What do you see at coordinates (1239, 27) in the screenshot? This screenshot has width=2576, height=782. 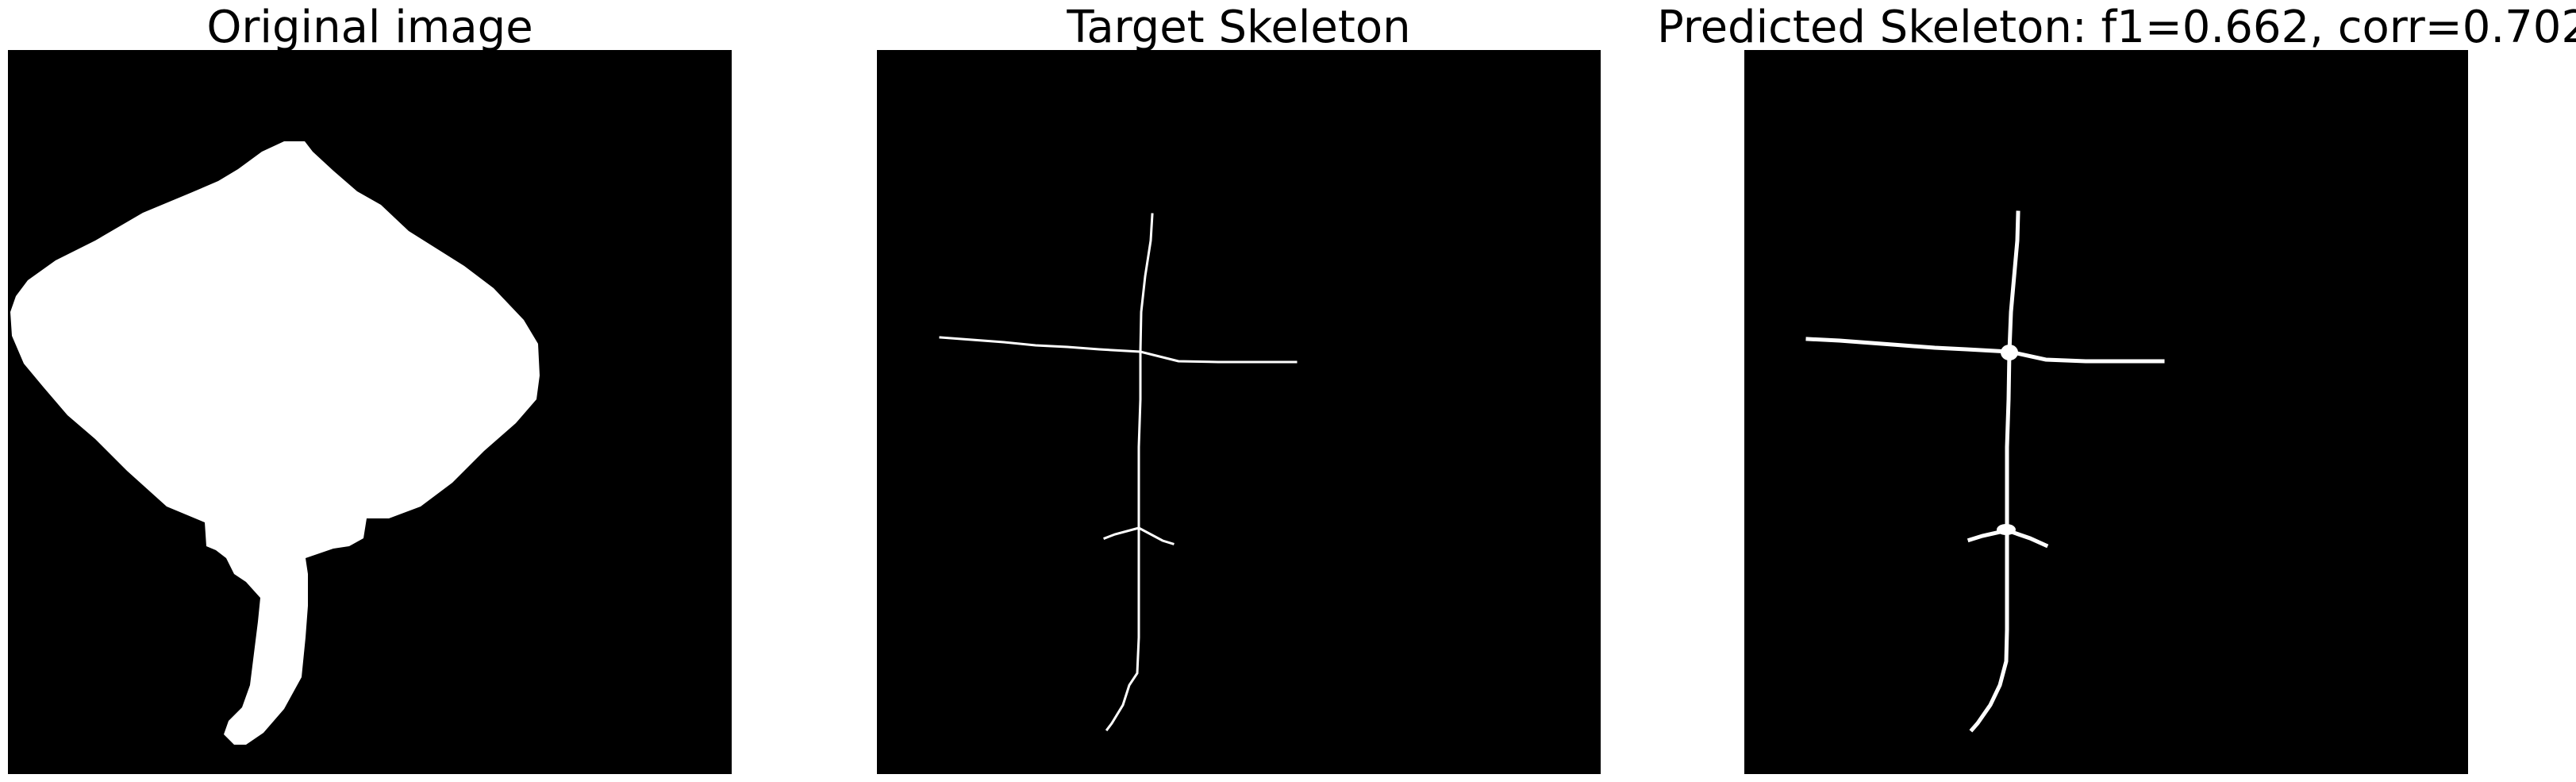 I see `panel-title-target: Target Skeleton` at bounding box center [1239, 27].